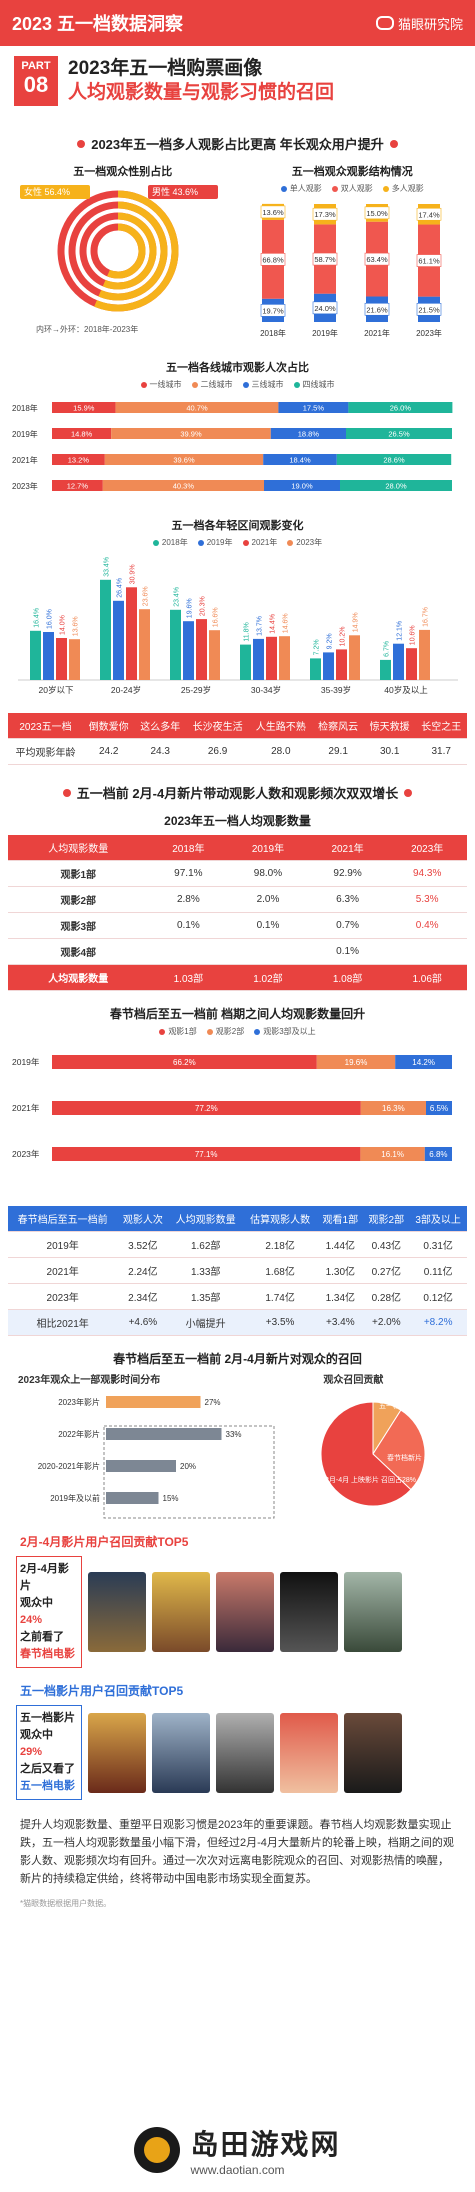 The image size is (475, 2192). What do you see at coordinates (389, 726) in the screenshot?
I see `table-header-cell: 惊天救援` at bounding box center [389, 726].